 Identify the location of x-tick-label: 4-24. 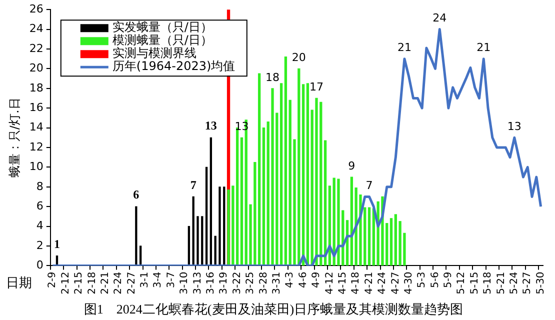
(382, 283).